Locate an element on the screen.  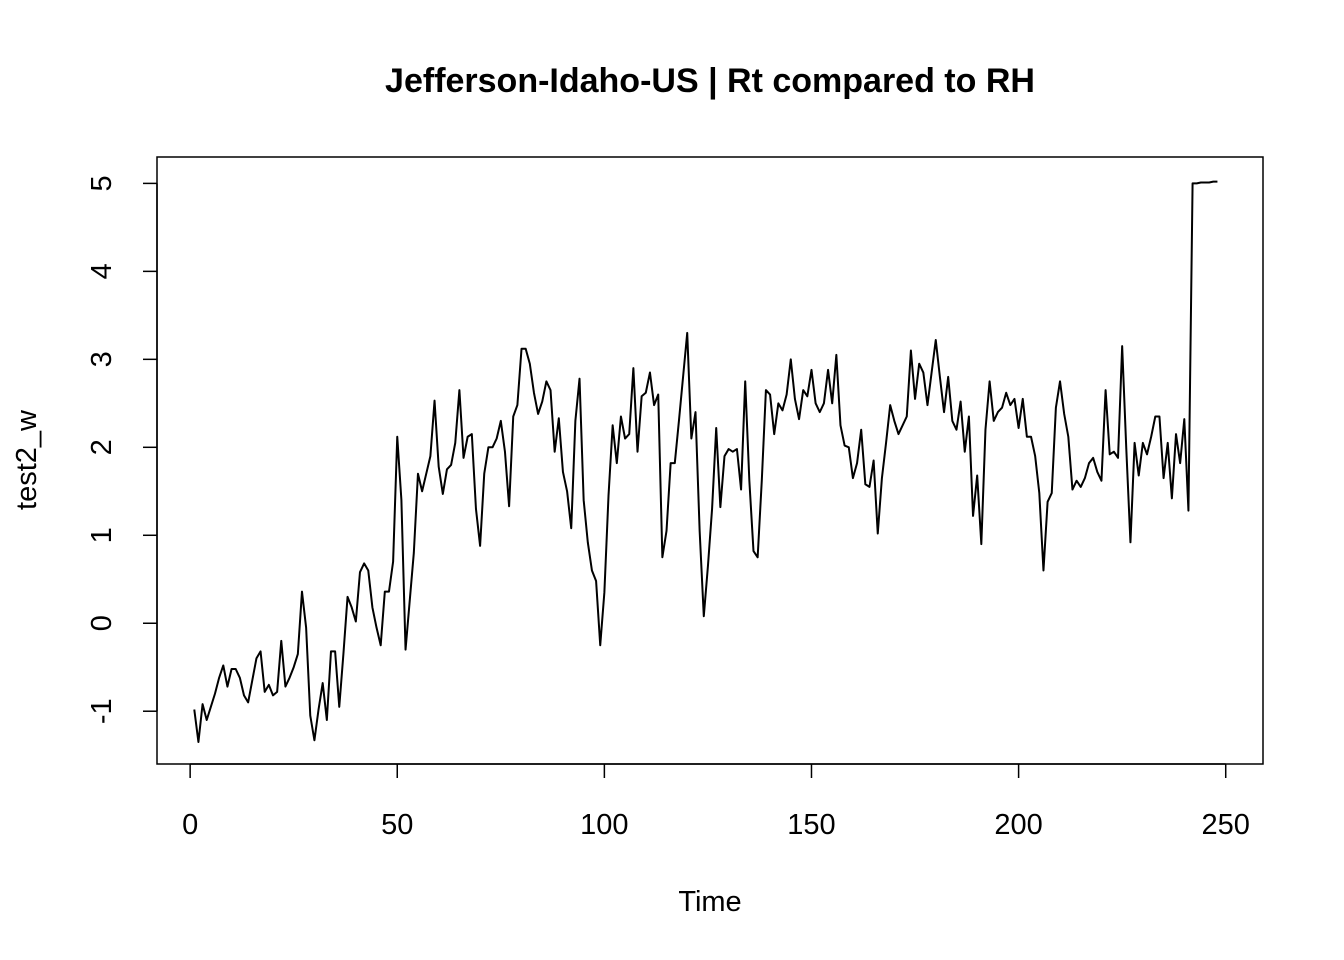
y-tick-label: 1 is located at coordinates (102, 535).